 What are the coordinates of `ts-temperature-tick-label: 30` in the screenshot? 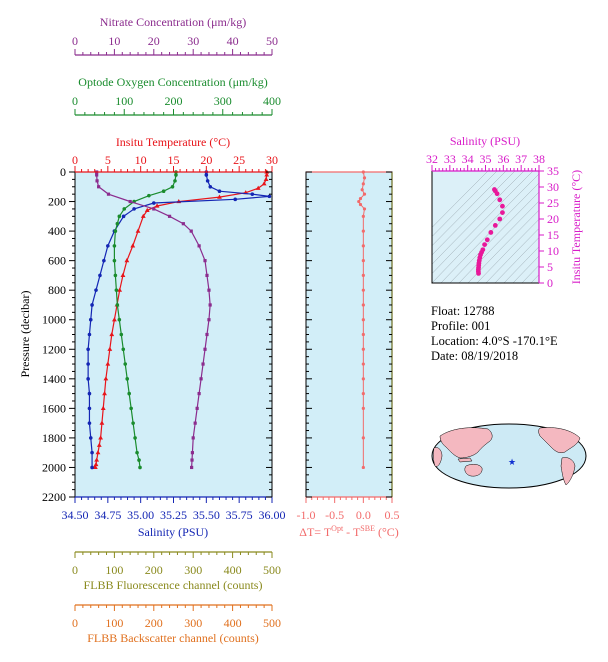 It's located at (553, 187).